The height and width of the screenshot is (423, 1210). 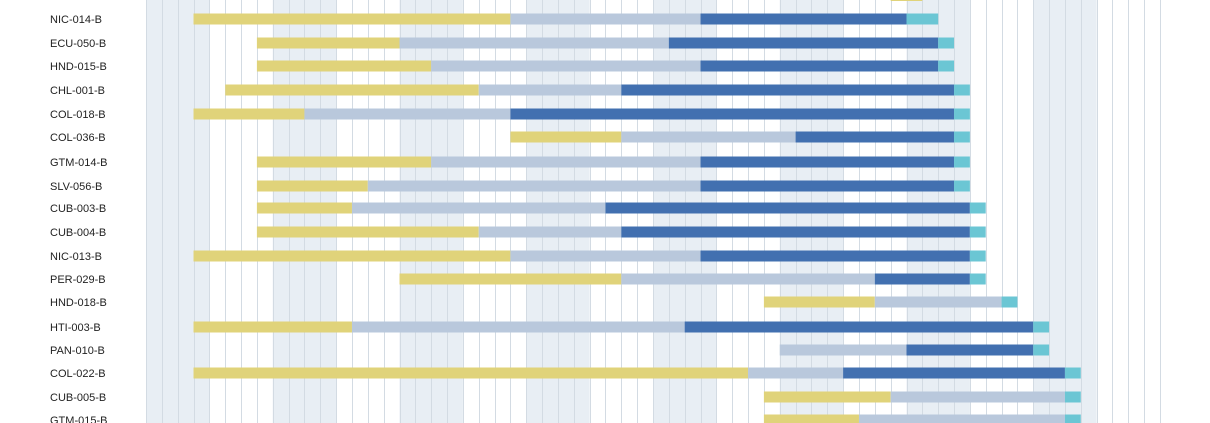 What do you see at coordinates (708, 137) in the screenshot?
I see `bar-segment-col-036-b-phase2` at bounding box center [708, 137].